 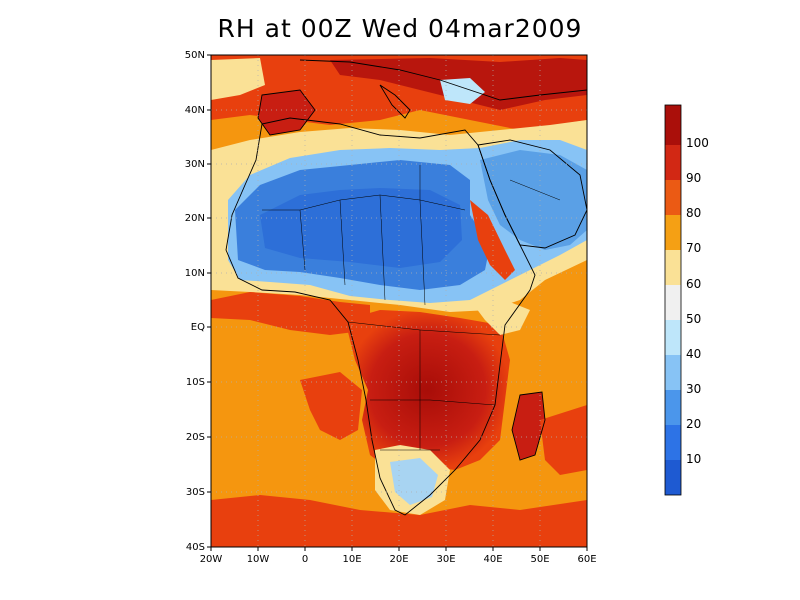 What do you see at coordinates (693, 459) in the screenshot?
I see `colorbar-label: 10` at bounding box center [693, 459].